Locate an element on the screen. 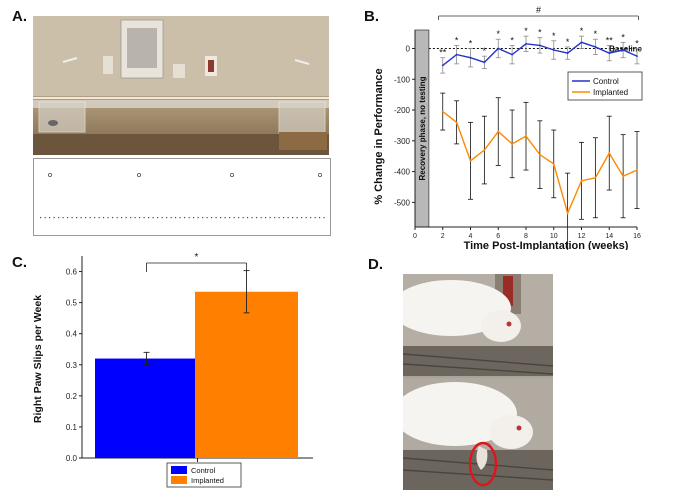  paw-slip-highlight-circle is located at coordinates (483, 464).